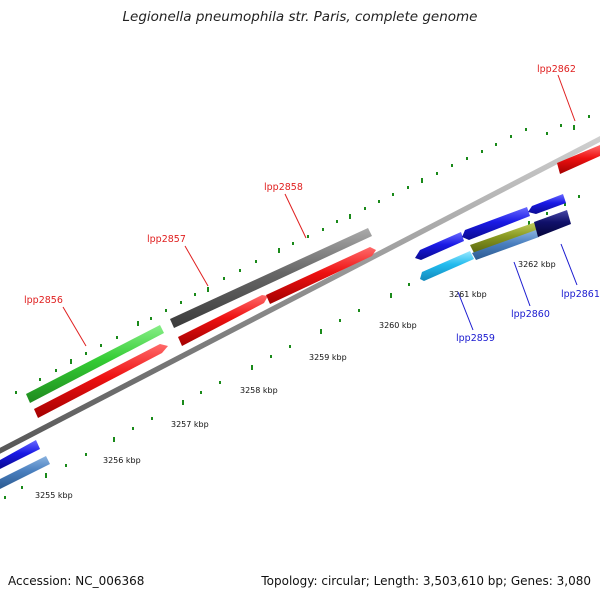 The image size is (600, 600). What do you see at coordinates (101, 381) in the screenshot?
I see `feature-red-lpp2856` at bounding box center [101, 381].